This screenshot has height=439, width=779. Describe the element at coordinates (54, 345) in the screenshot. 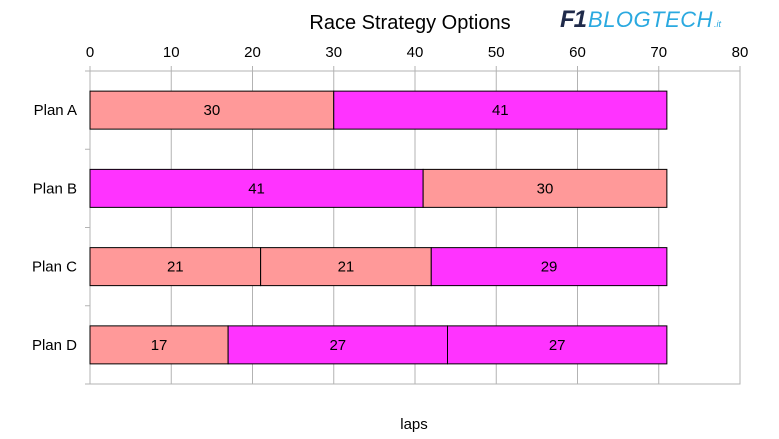

I see `y-category-label: Plan D` at that location.